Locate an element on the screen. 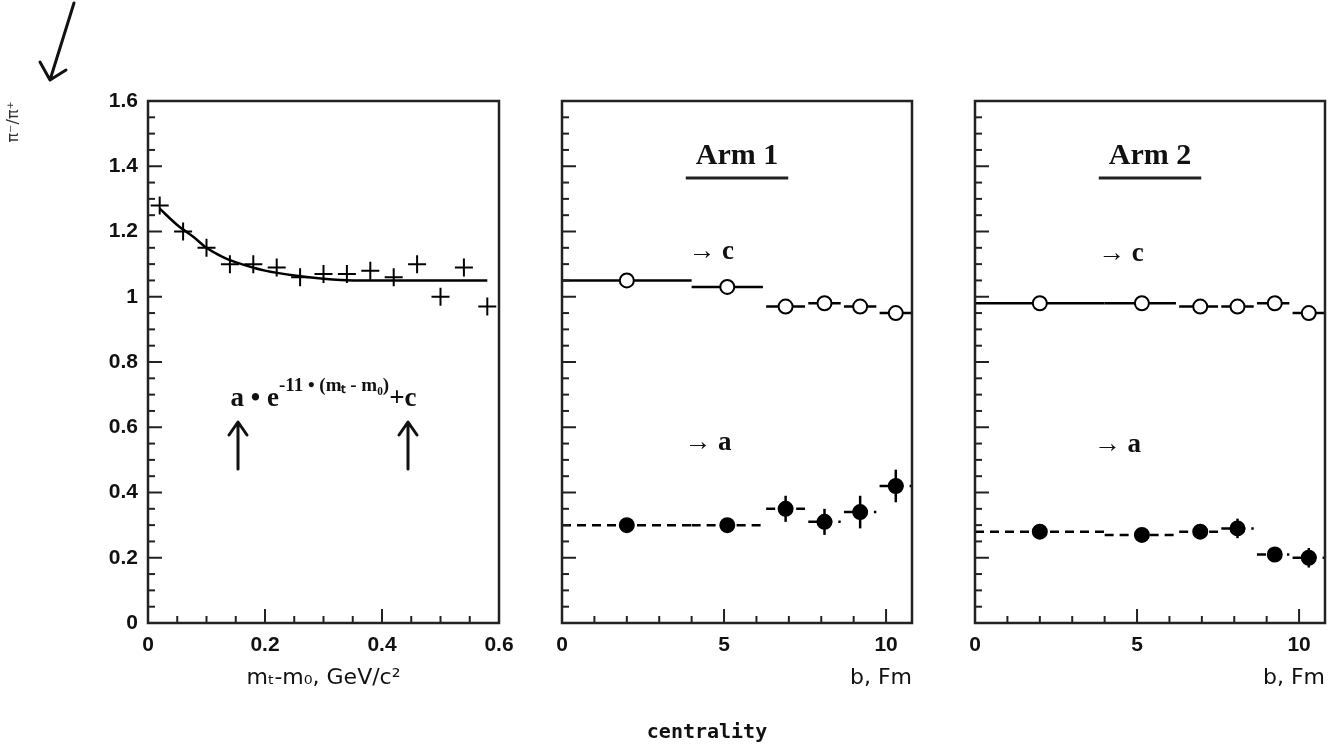  y-tick-label: 0.4 is located at coordinates (123, 491).